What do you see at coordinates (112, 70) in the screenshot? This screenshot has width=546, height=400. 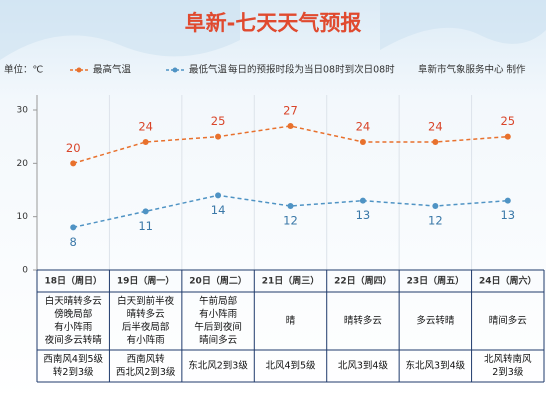 I see `legend-label: 最高气温` at bounding box center [112, 70].